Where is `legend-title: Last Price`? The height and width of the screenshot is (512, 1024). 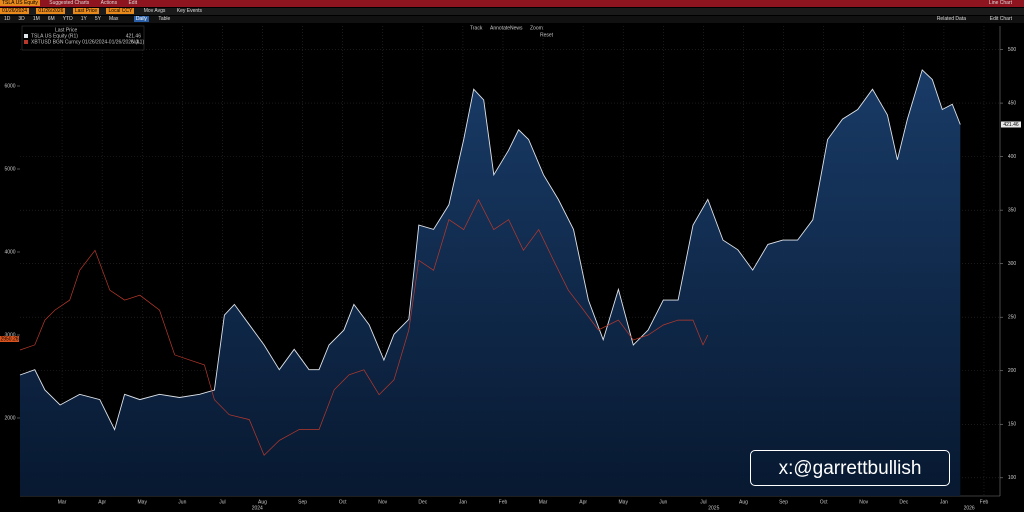
legend-title: Last Price is located at coordinates (66, 30).